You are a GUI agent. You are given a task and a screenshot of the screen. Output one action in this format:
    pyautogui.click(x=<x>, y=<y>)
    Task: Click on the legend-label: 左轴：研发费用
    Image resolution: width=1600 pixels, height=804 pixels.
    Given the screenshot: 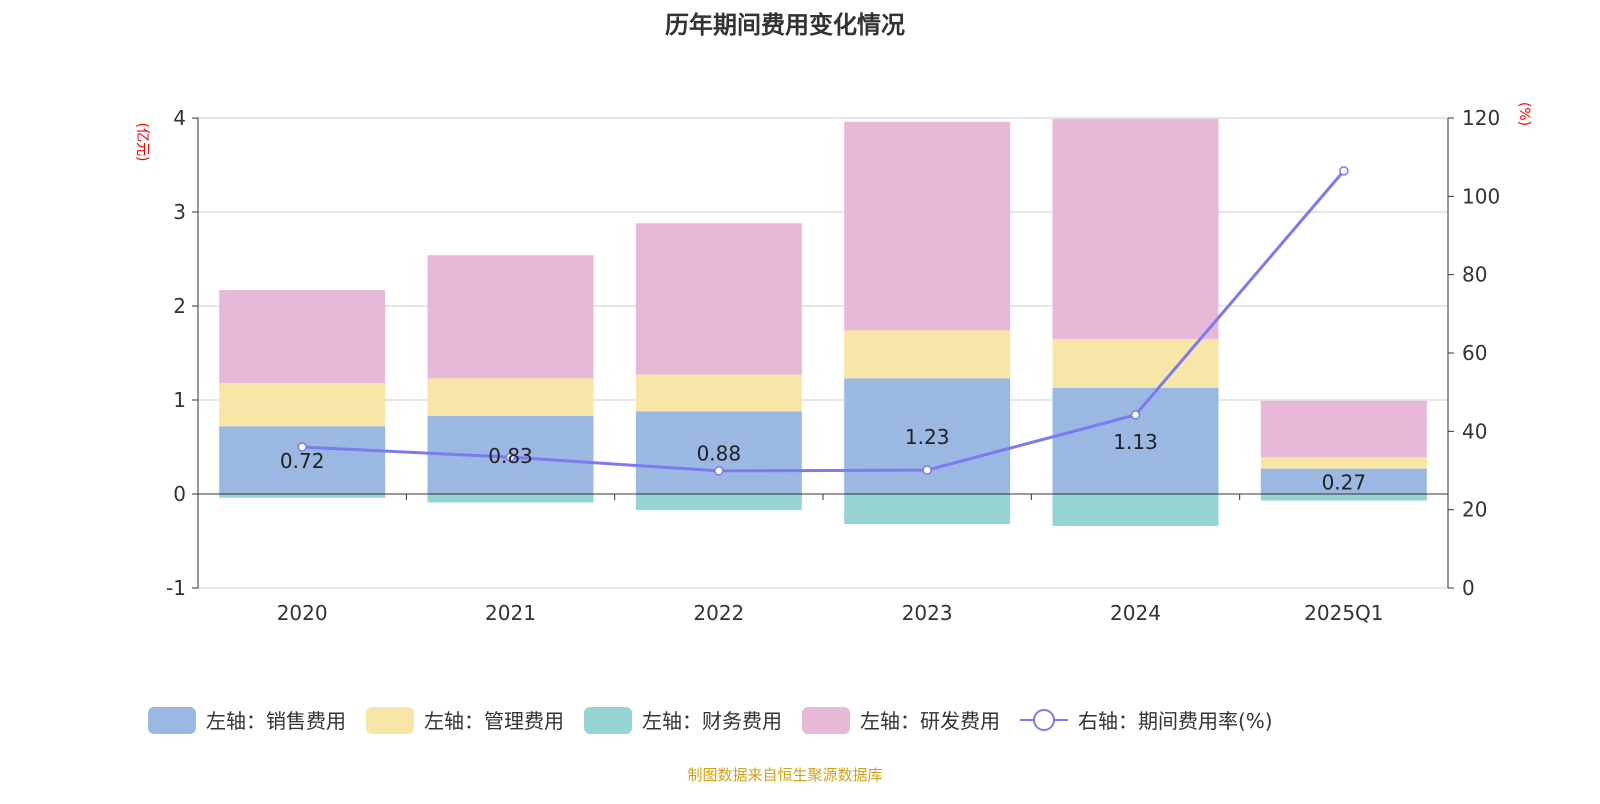 What is the action you would take?
    pyautogui.click(x=930, y=721)
    